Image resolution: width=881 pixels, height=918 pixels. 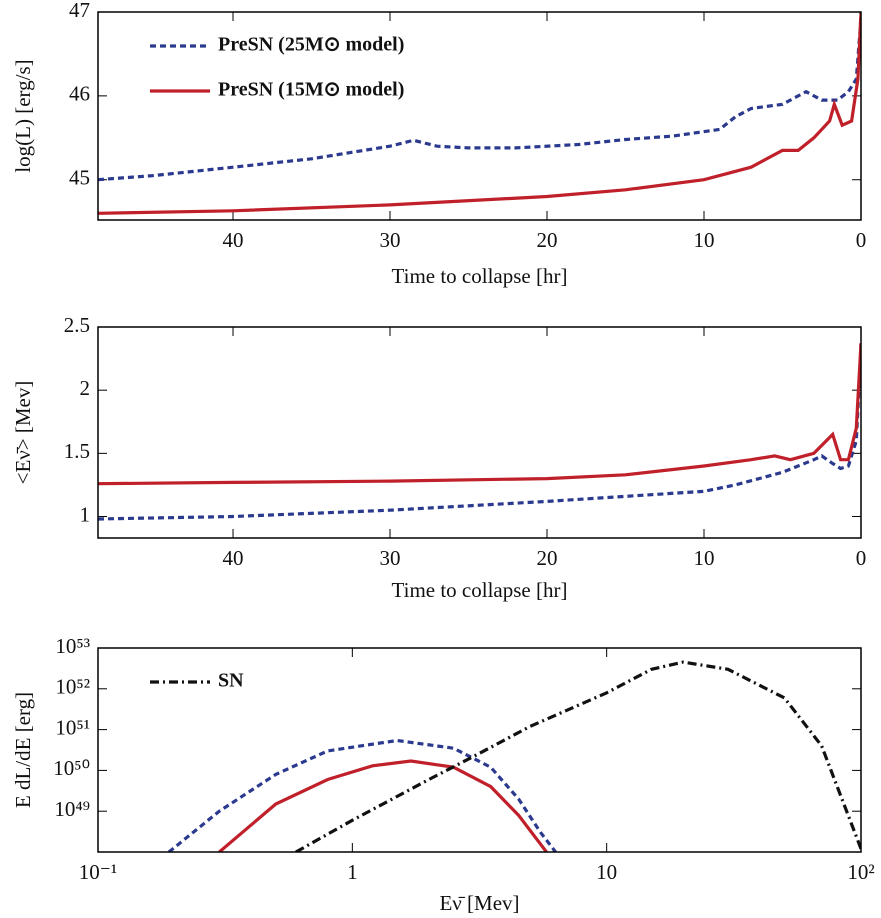 I want to click on y-tick-label: 2.5, so click(x=77, y=325).